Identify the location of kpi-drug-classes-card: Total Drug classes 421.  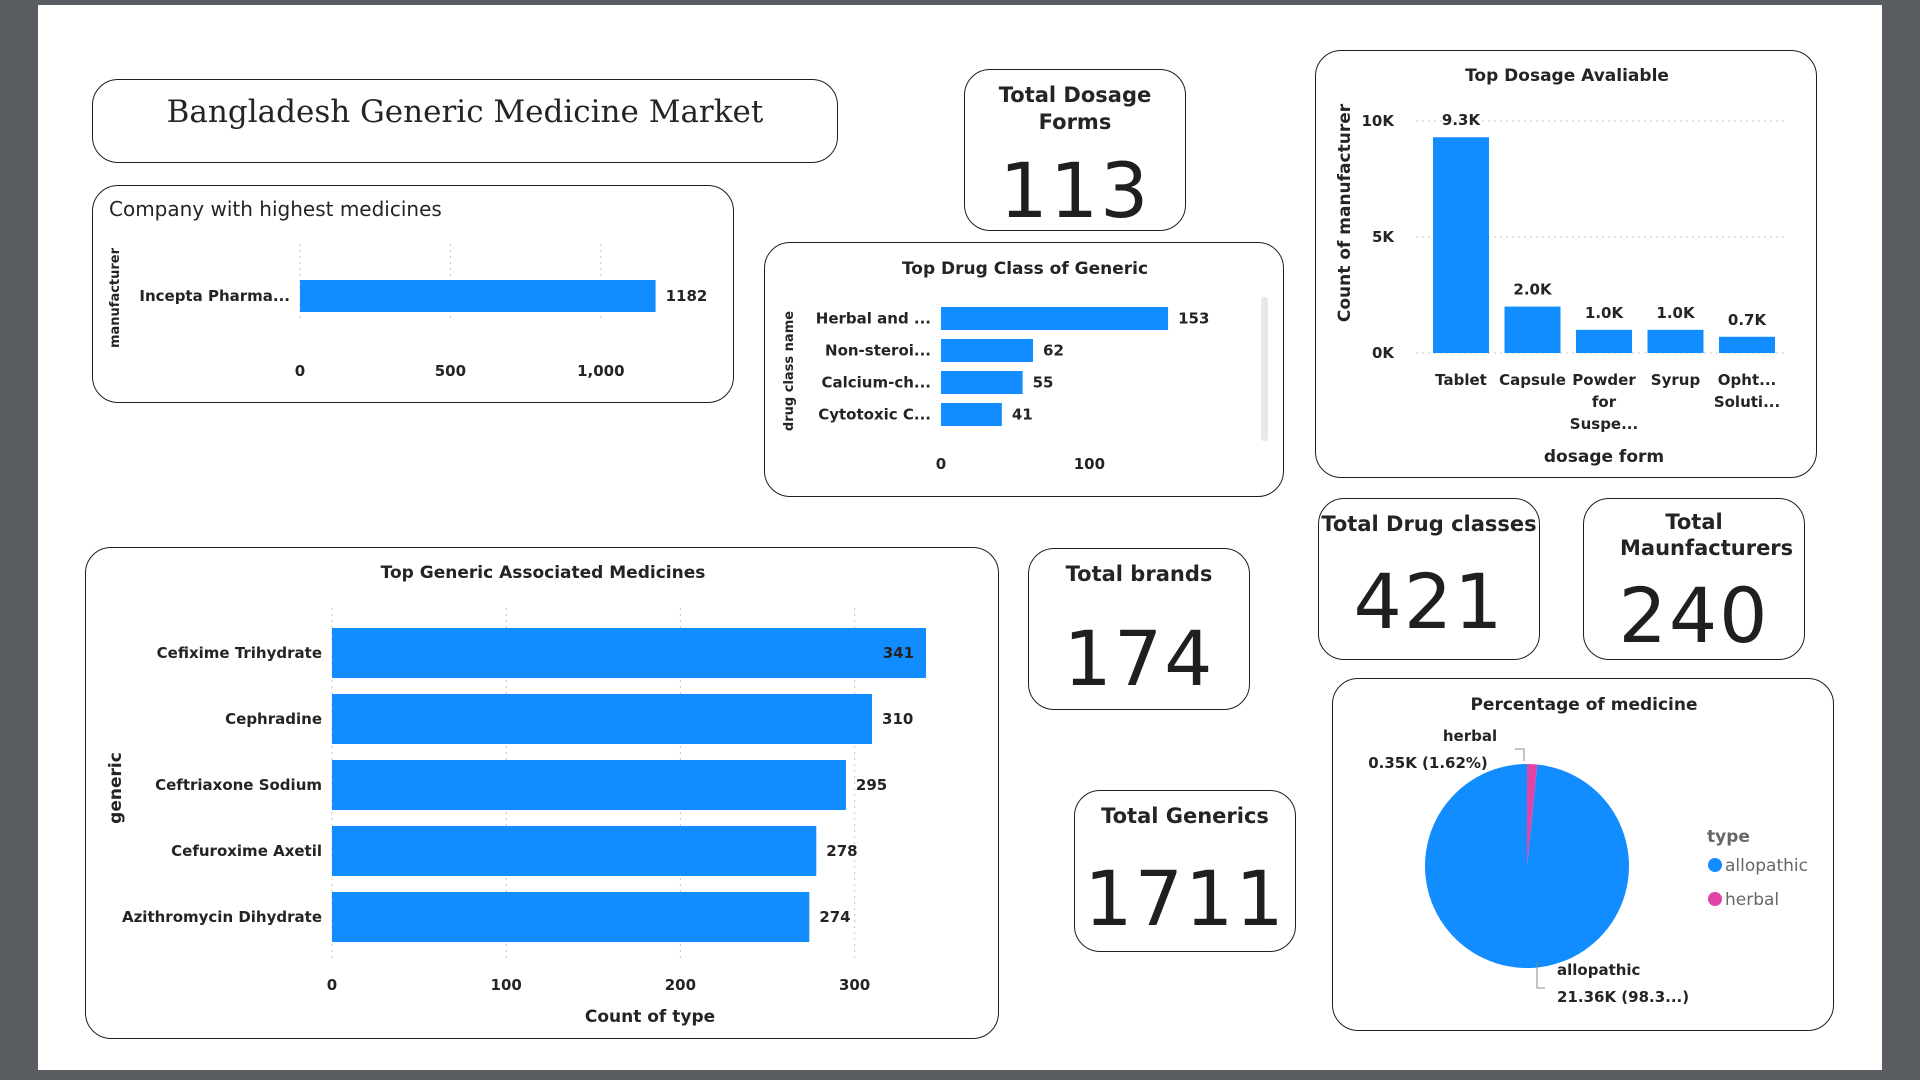
(1429, 579).